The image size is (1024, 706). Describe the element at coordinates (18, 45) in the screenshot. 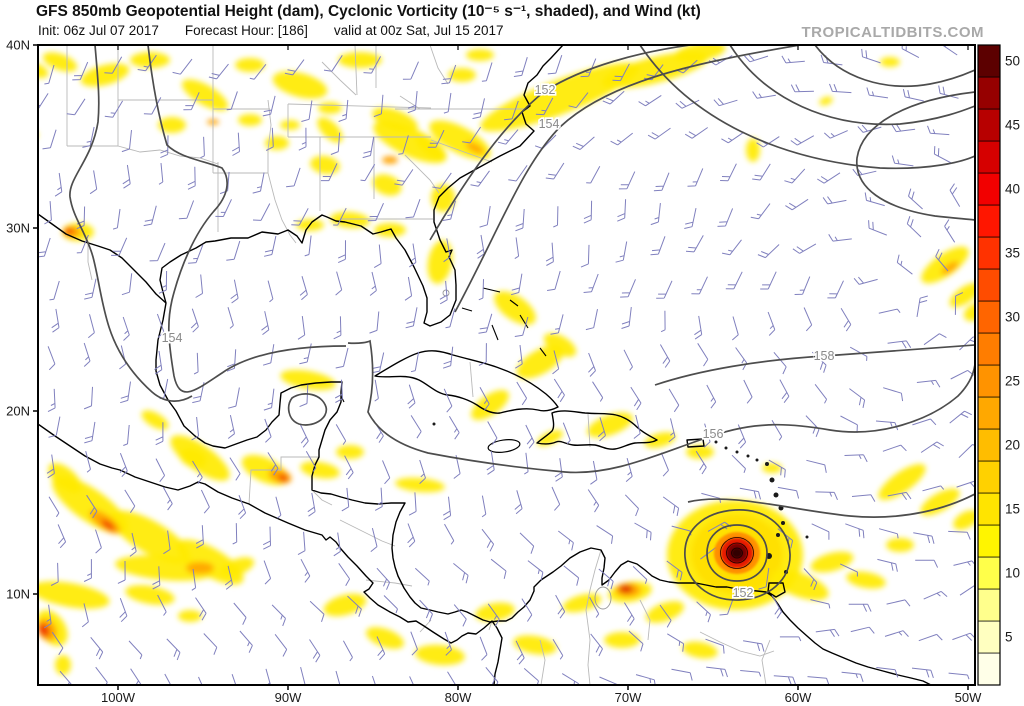

I see `lat-label-40N: 40N` at that location.